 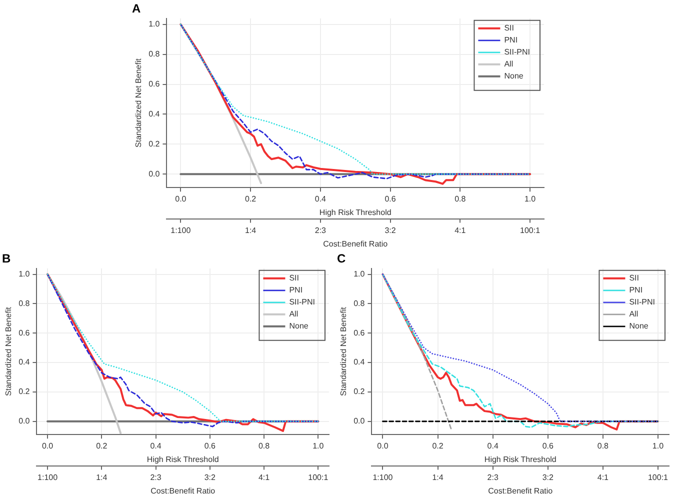 I want to click on chart-title: B, so click(x=6, y=259).